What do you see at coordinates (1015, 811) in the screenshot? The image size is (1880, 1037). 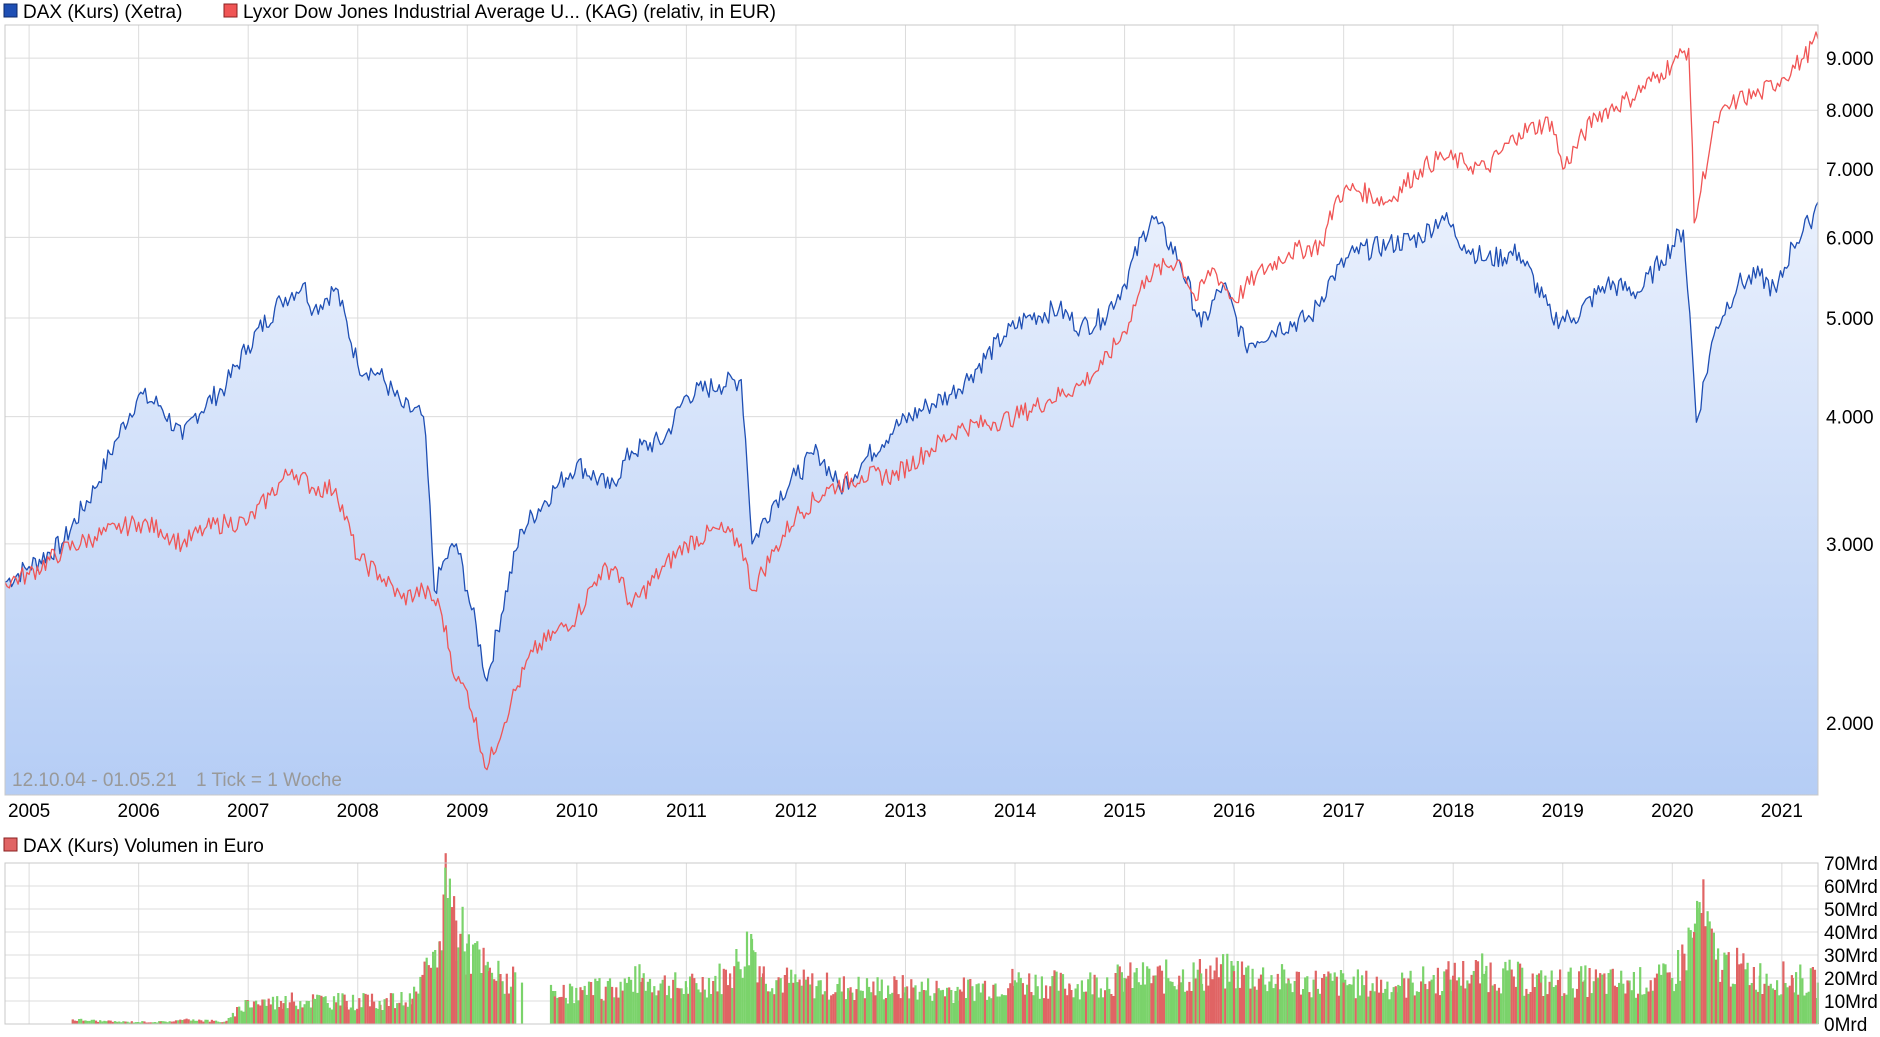 I see `x-tick-label: 2014` at bounding box center [1015, 811].